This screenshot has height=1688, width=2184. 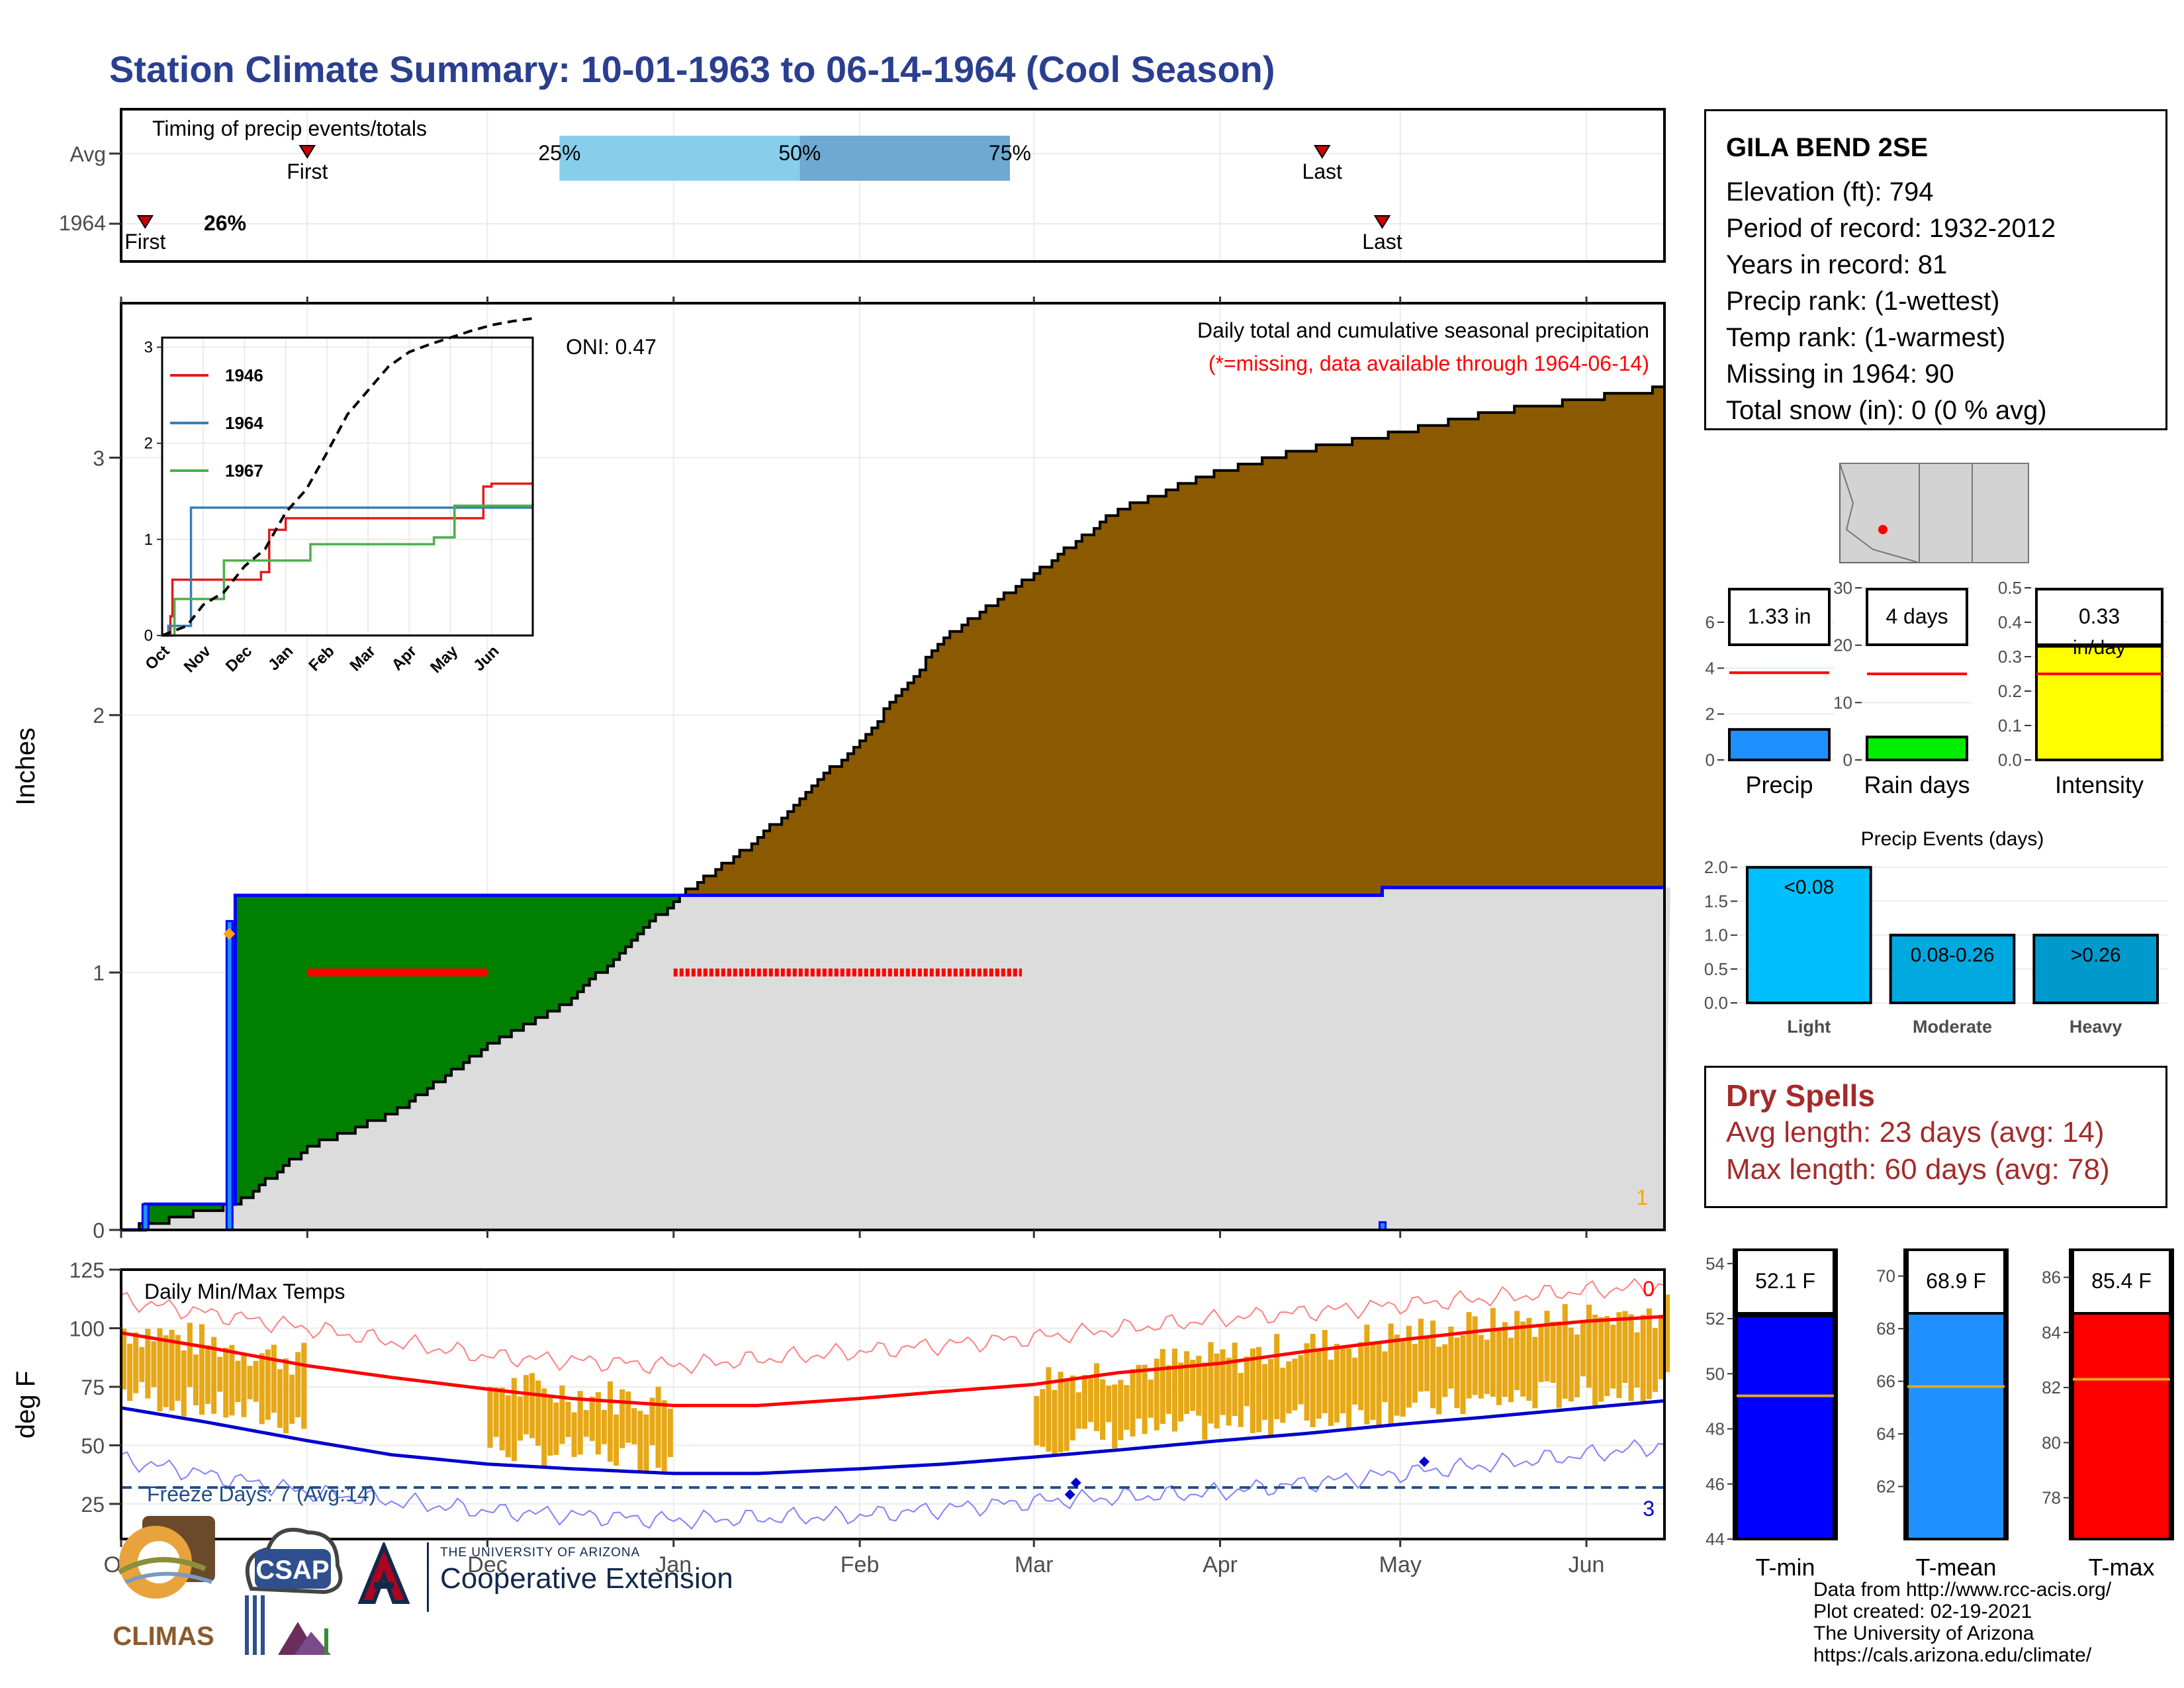 What do you see at coordinates (1885, 1276) in the screenshot?
I see `tmean-summary-y-tick-label: 70` at bounding box center [1885, 1276].